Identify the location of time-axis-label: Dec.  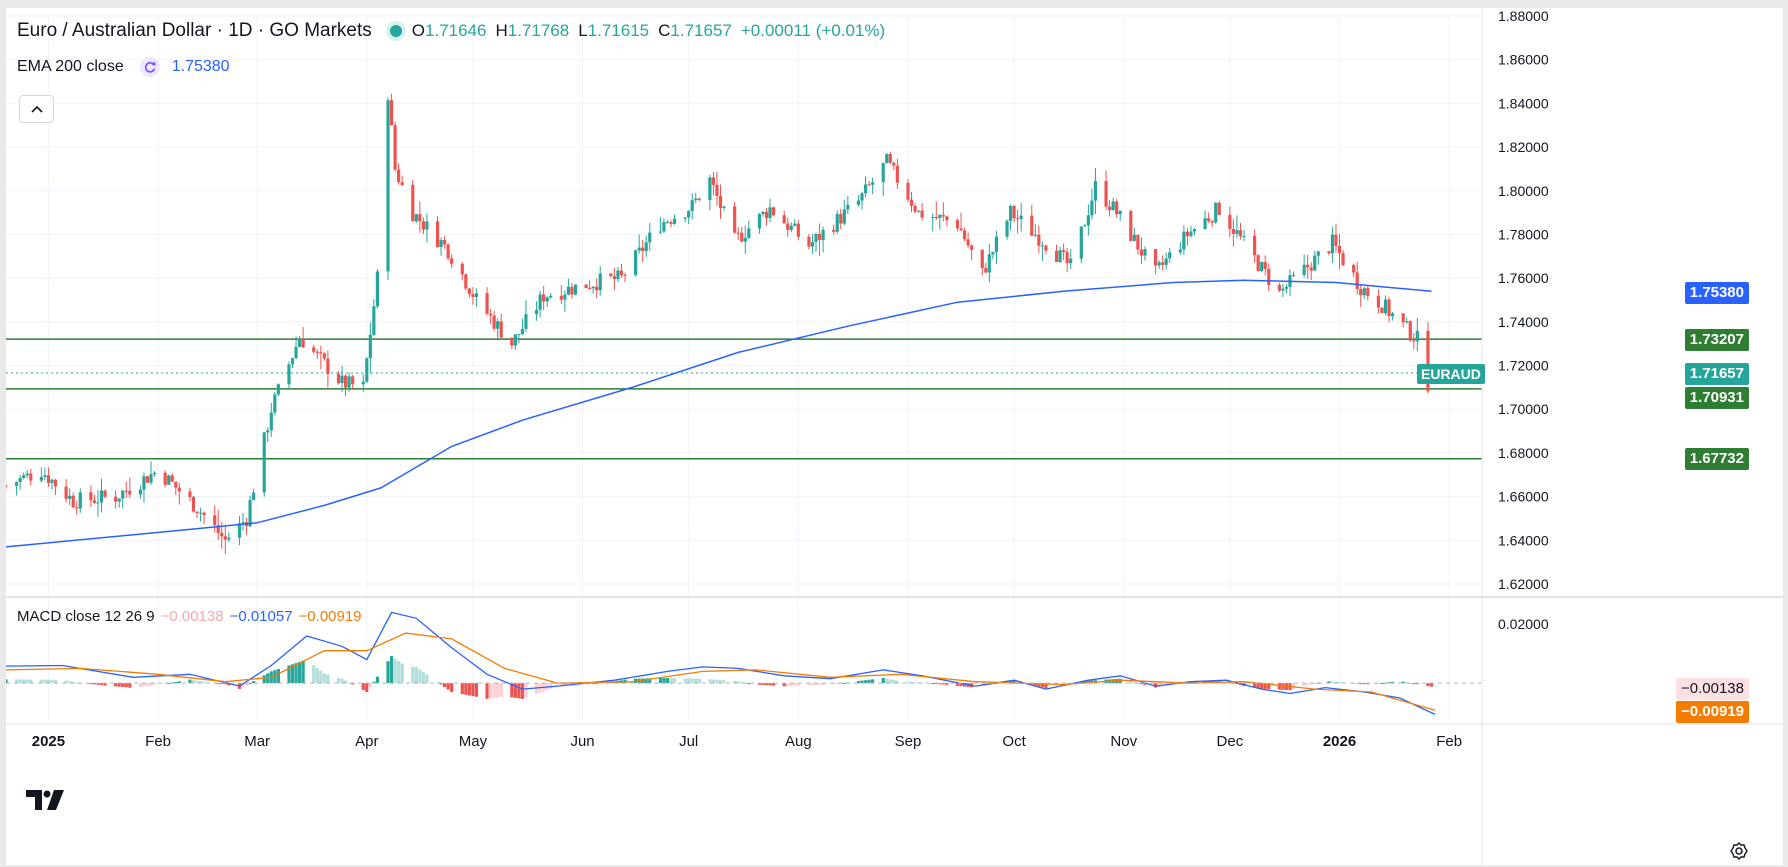
(1230, 741).